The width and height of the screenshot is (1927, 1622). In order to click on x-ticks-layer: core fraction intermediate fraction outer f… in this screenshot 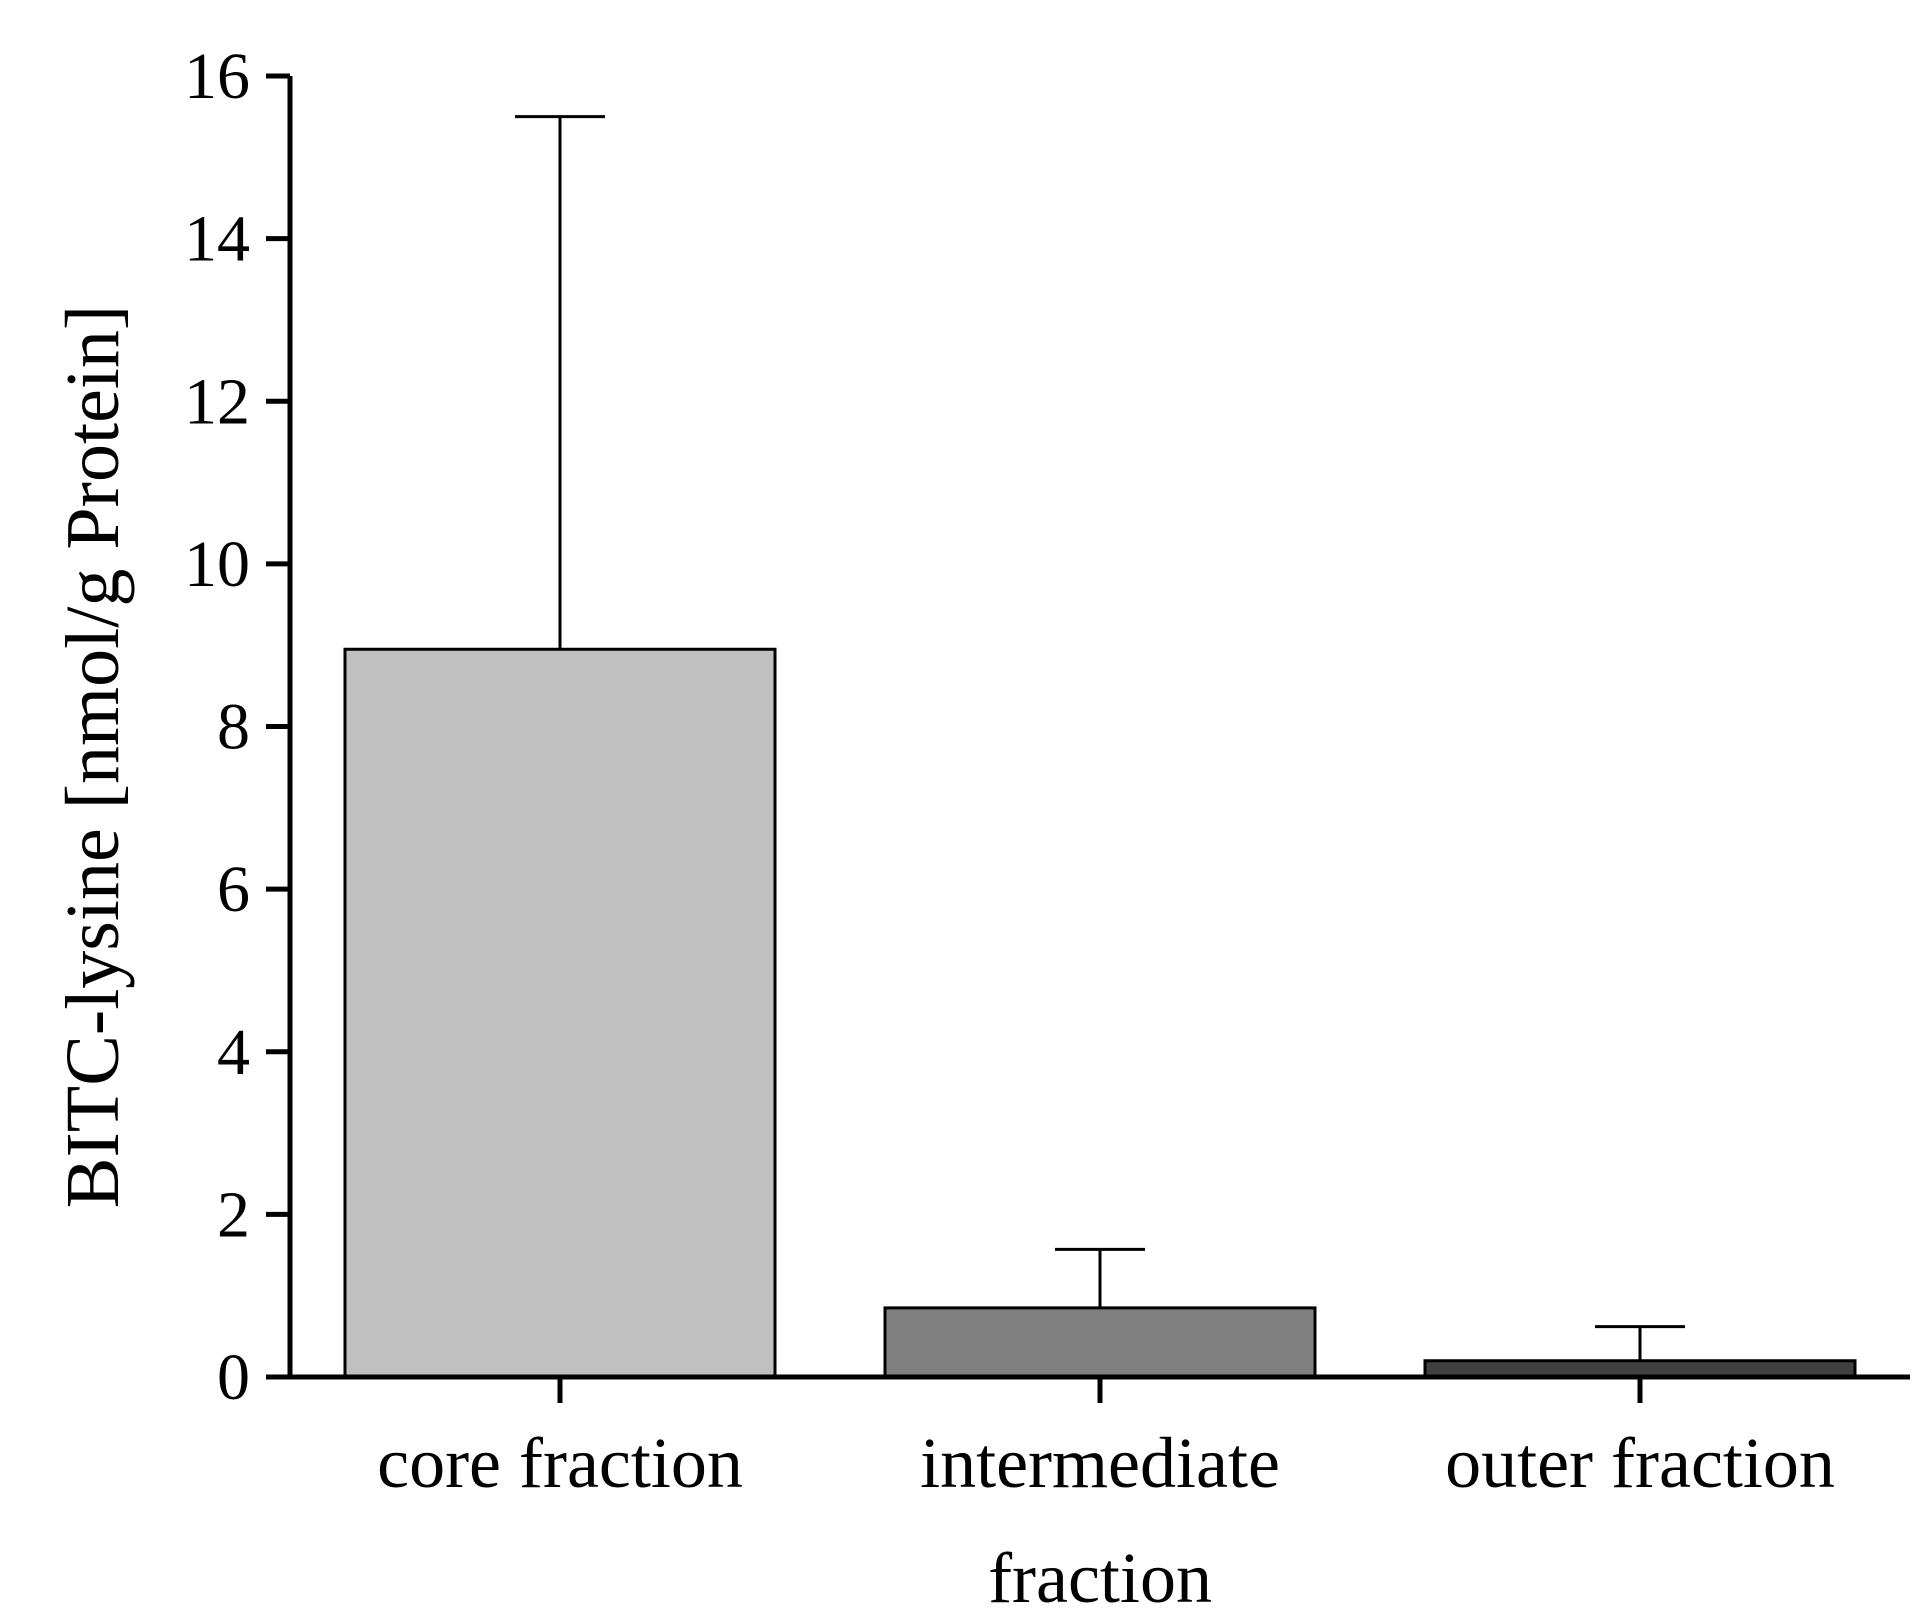, I will do `click(1106, 1497)`.